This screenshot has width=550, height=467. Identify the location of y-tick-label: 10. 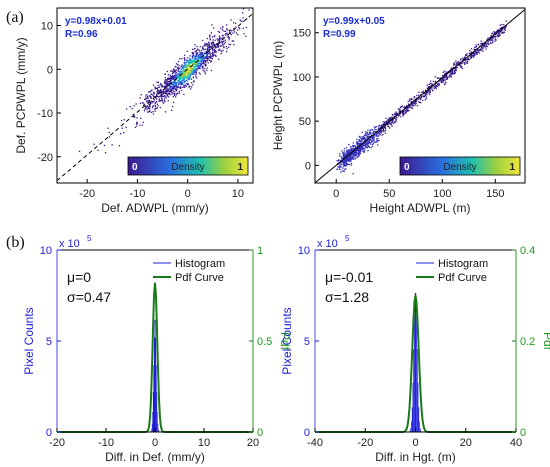
(304, 251).